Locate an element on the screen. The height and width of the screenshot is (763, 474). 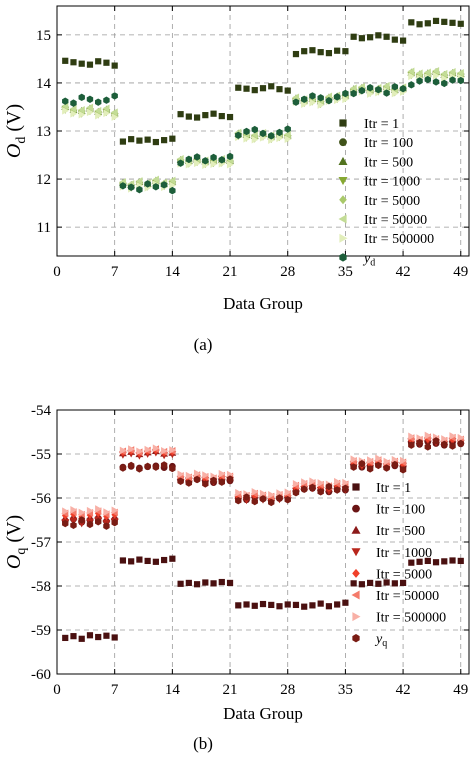
legend-label: Itr = 5000 is located at coordinates (392, 201).